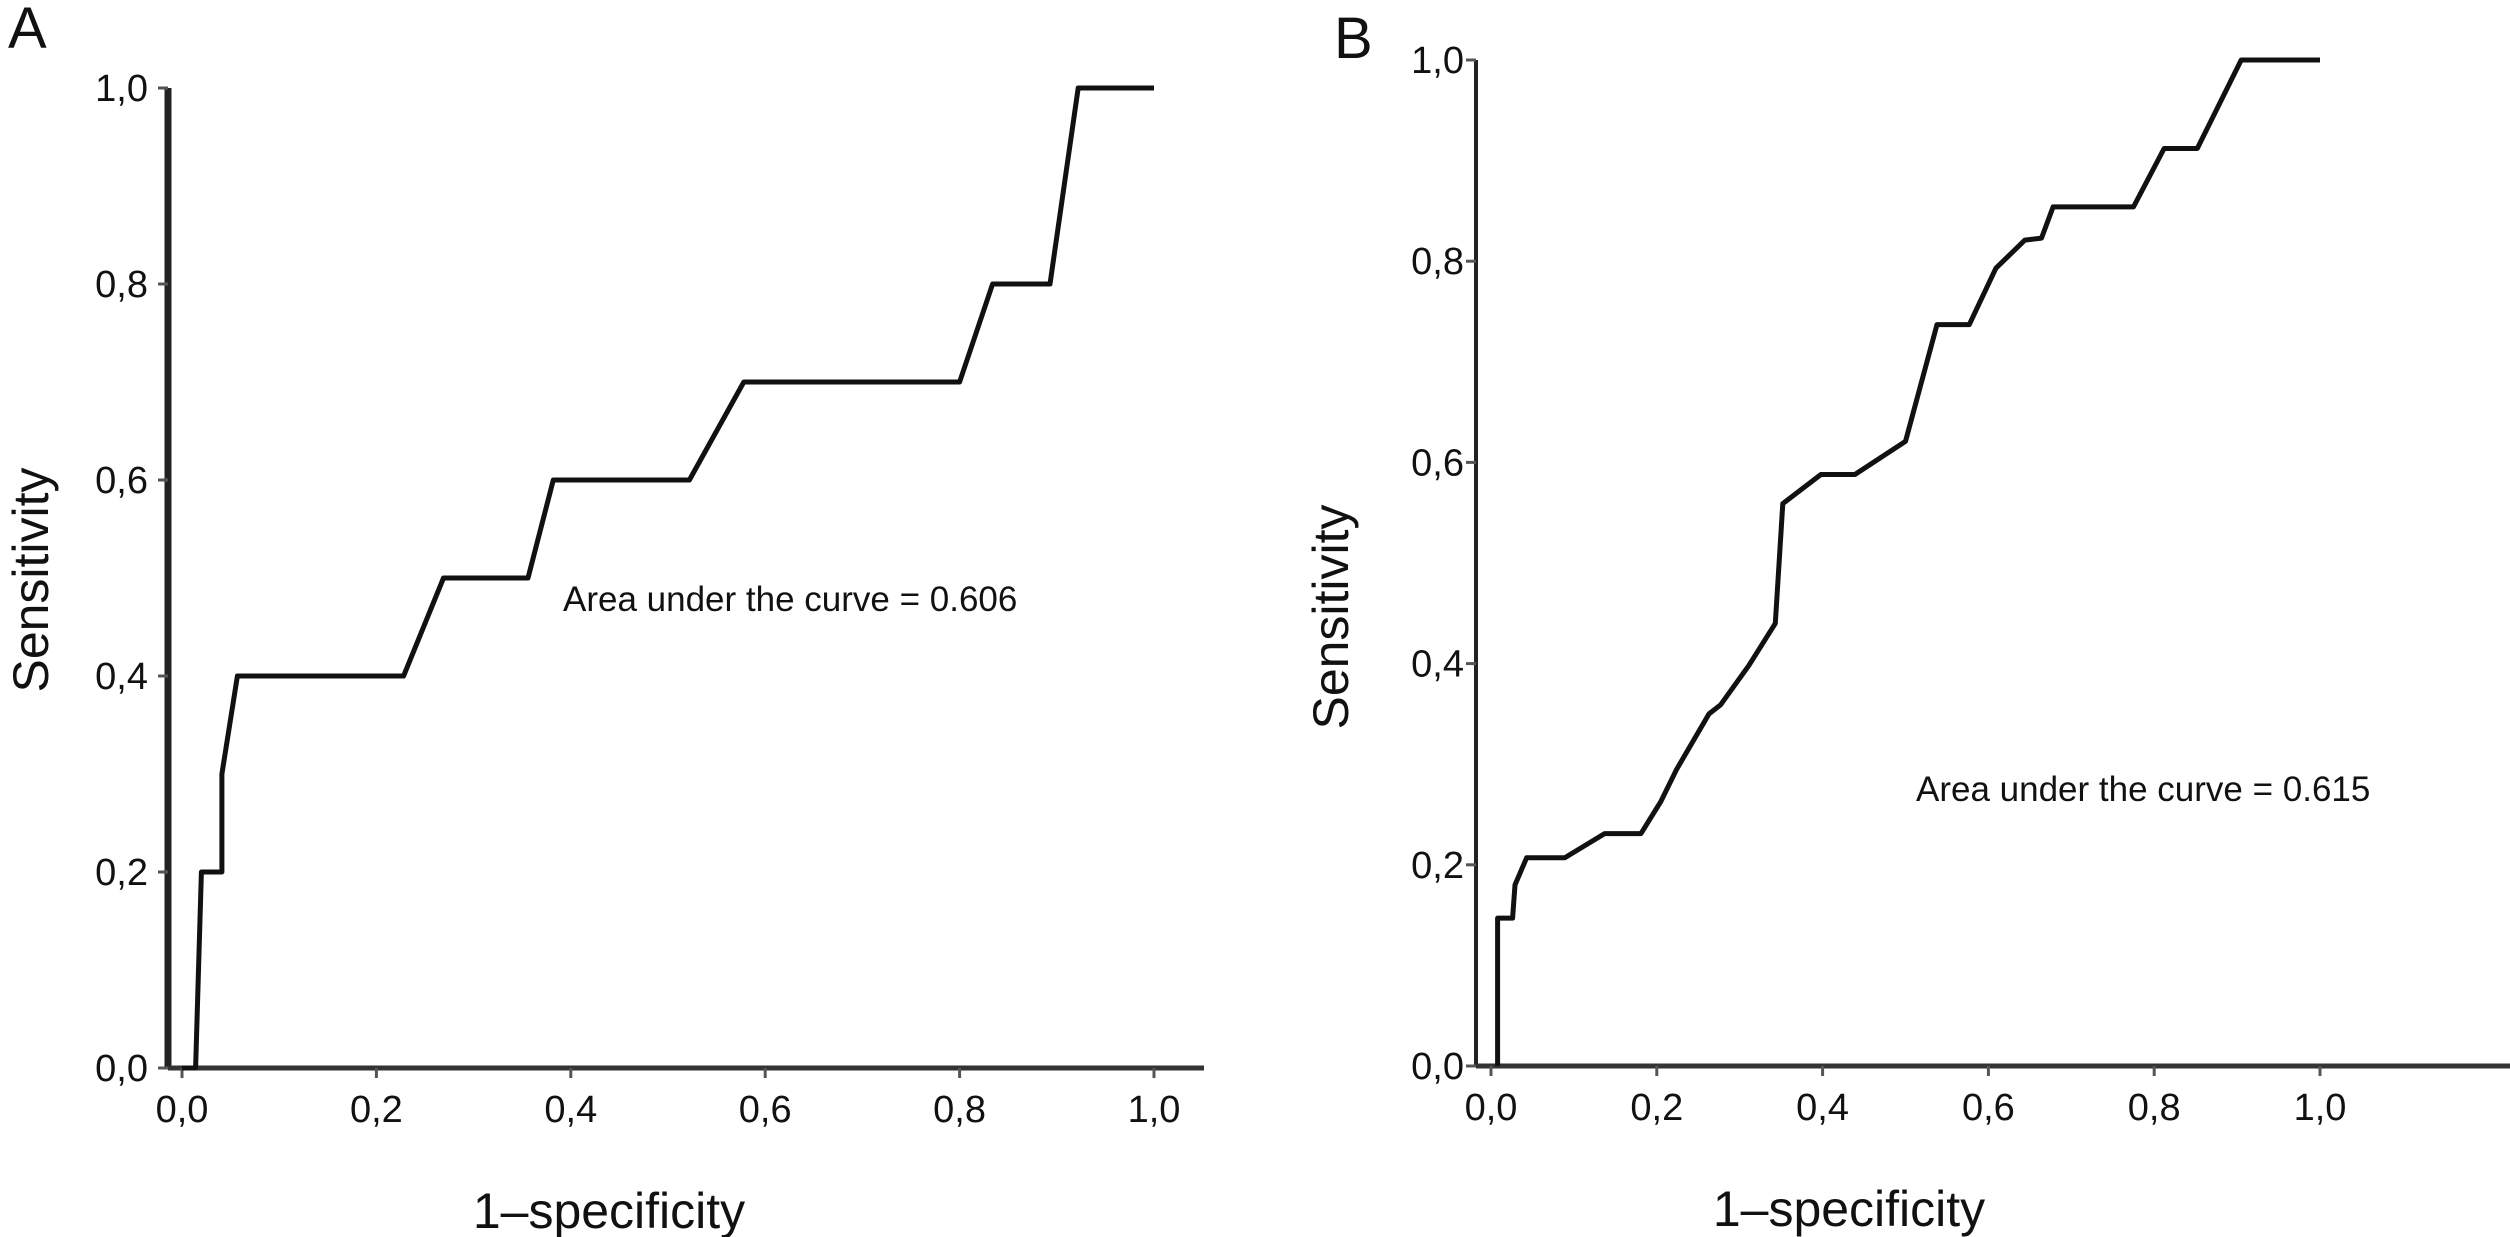 This screenshot has height=1237, width=2510. What do you see at coordinates (1491, 1108) in the screenshot?
I see `x-tick-label-b: 0,0` at bounding box center [1491, 1108].